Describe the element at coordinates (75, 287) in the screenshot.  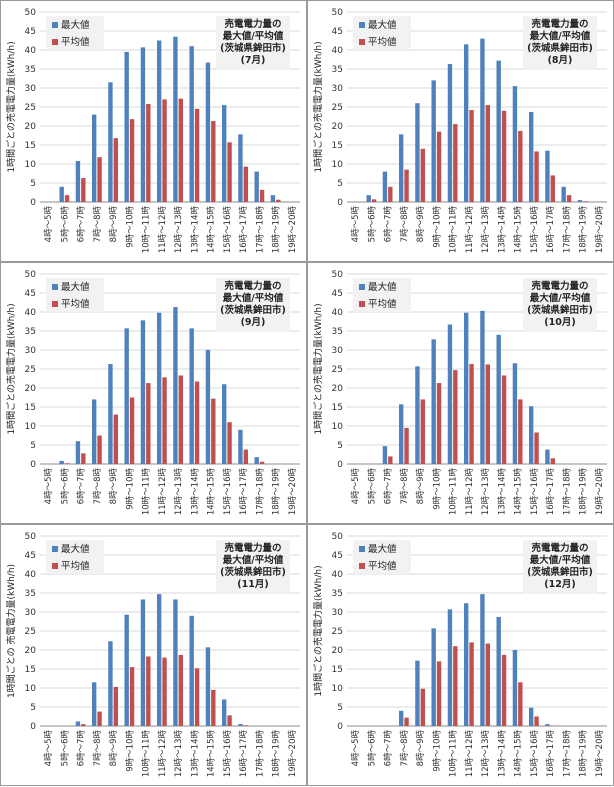
I see `legend-label: 最大値` at that location.